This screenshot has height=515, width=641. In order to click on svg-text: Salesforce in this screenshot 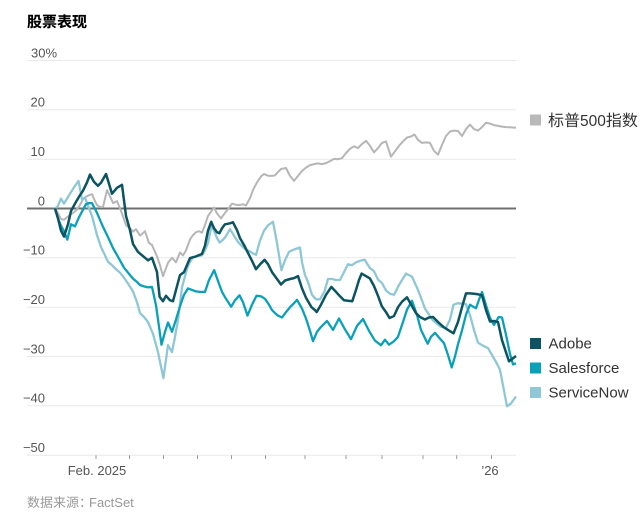, I will do `click(584, 368)`.